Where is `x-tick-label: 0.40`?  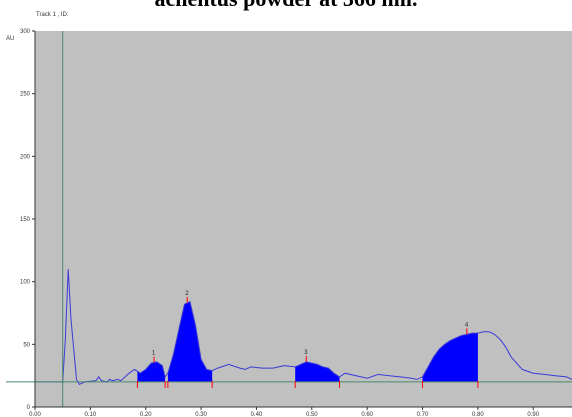
x-tick-label: 0.40 is located at coordinates (257, 414).